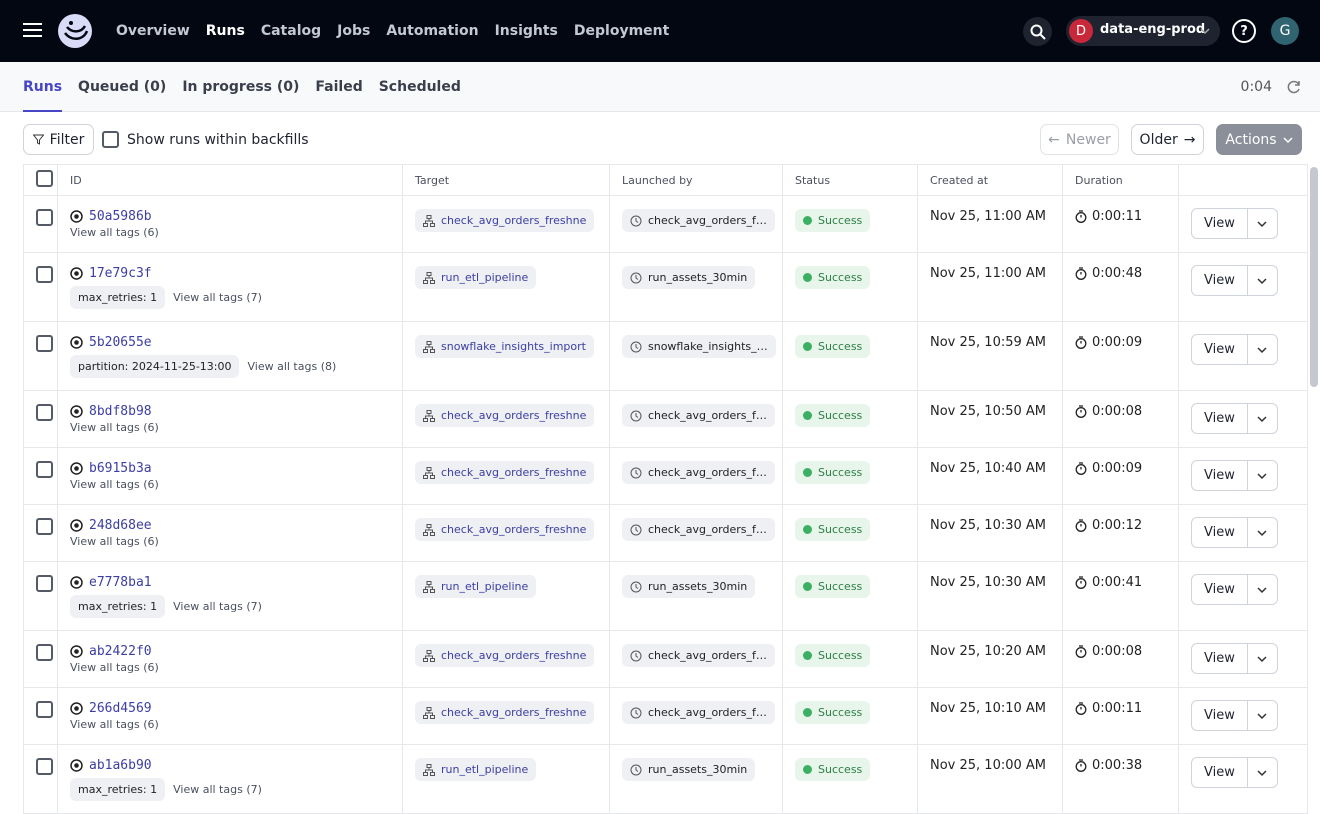 This screenshot has height=814, width=1320. What do you see at coordinates (205, 139) in the screenshot?
I see `backfills-toggle: Show runs within backfills` at bounding box center [205, 139].